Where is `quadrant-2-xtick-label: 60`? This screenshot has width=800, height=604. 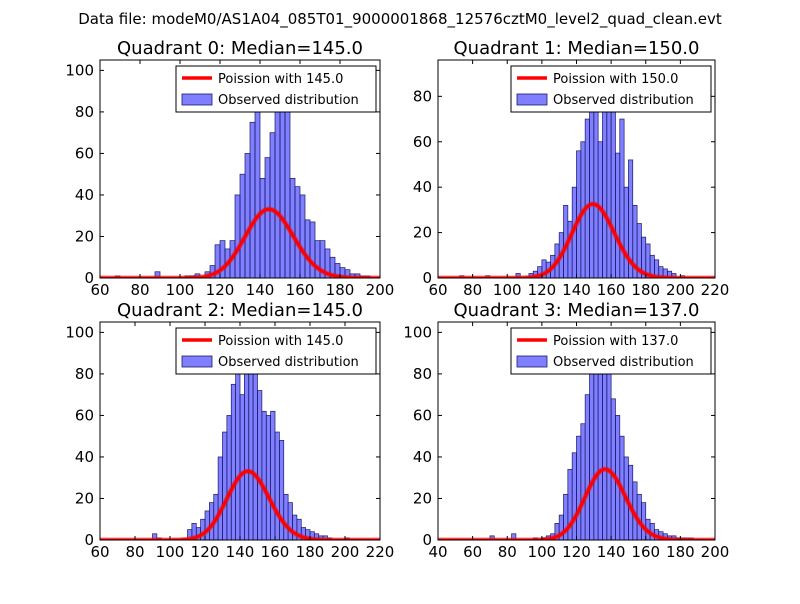
quadrant-2-xtick-label: 60 is located at coordinates (99, 552).